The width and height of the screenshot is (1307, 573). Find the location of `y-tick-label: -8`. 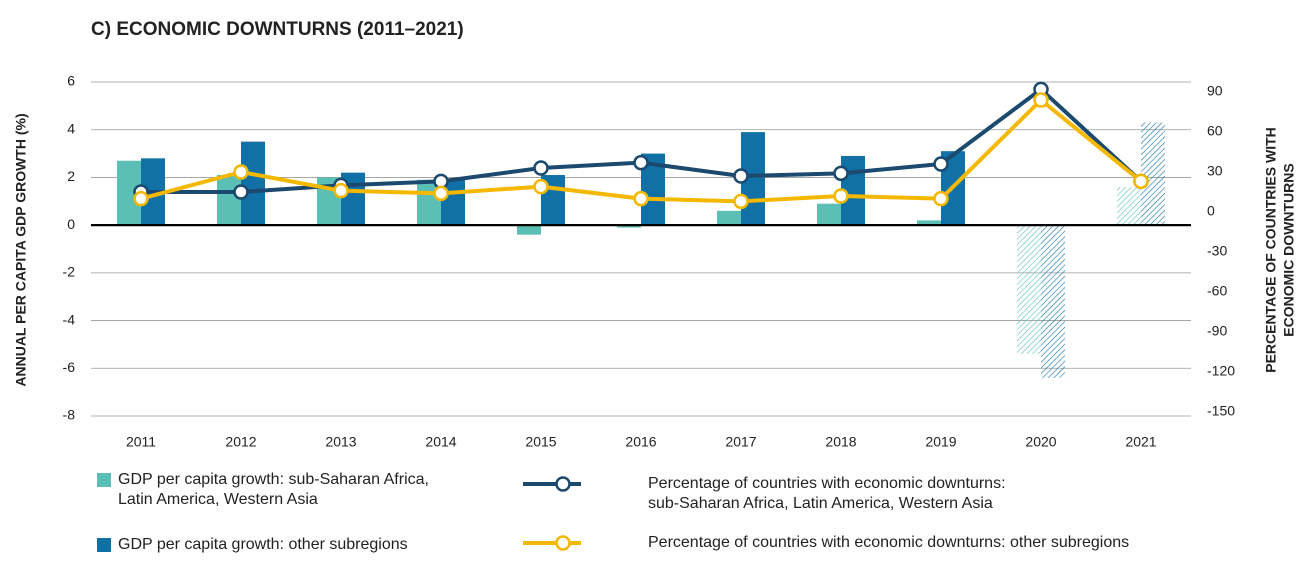

y-tick-label: -8 is located at coordinates (69, 415).